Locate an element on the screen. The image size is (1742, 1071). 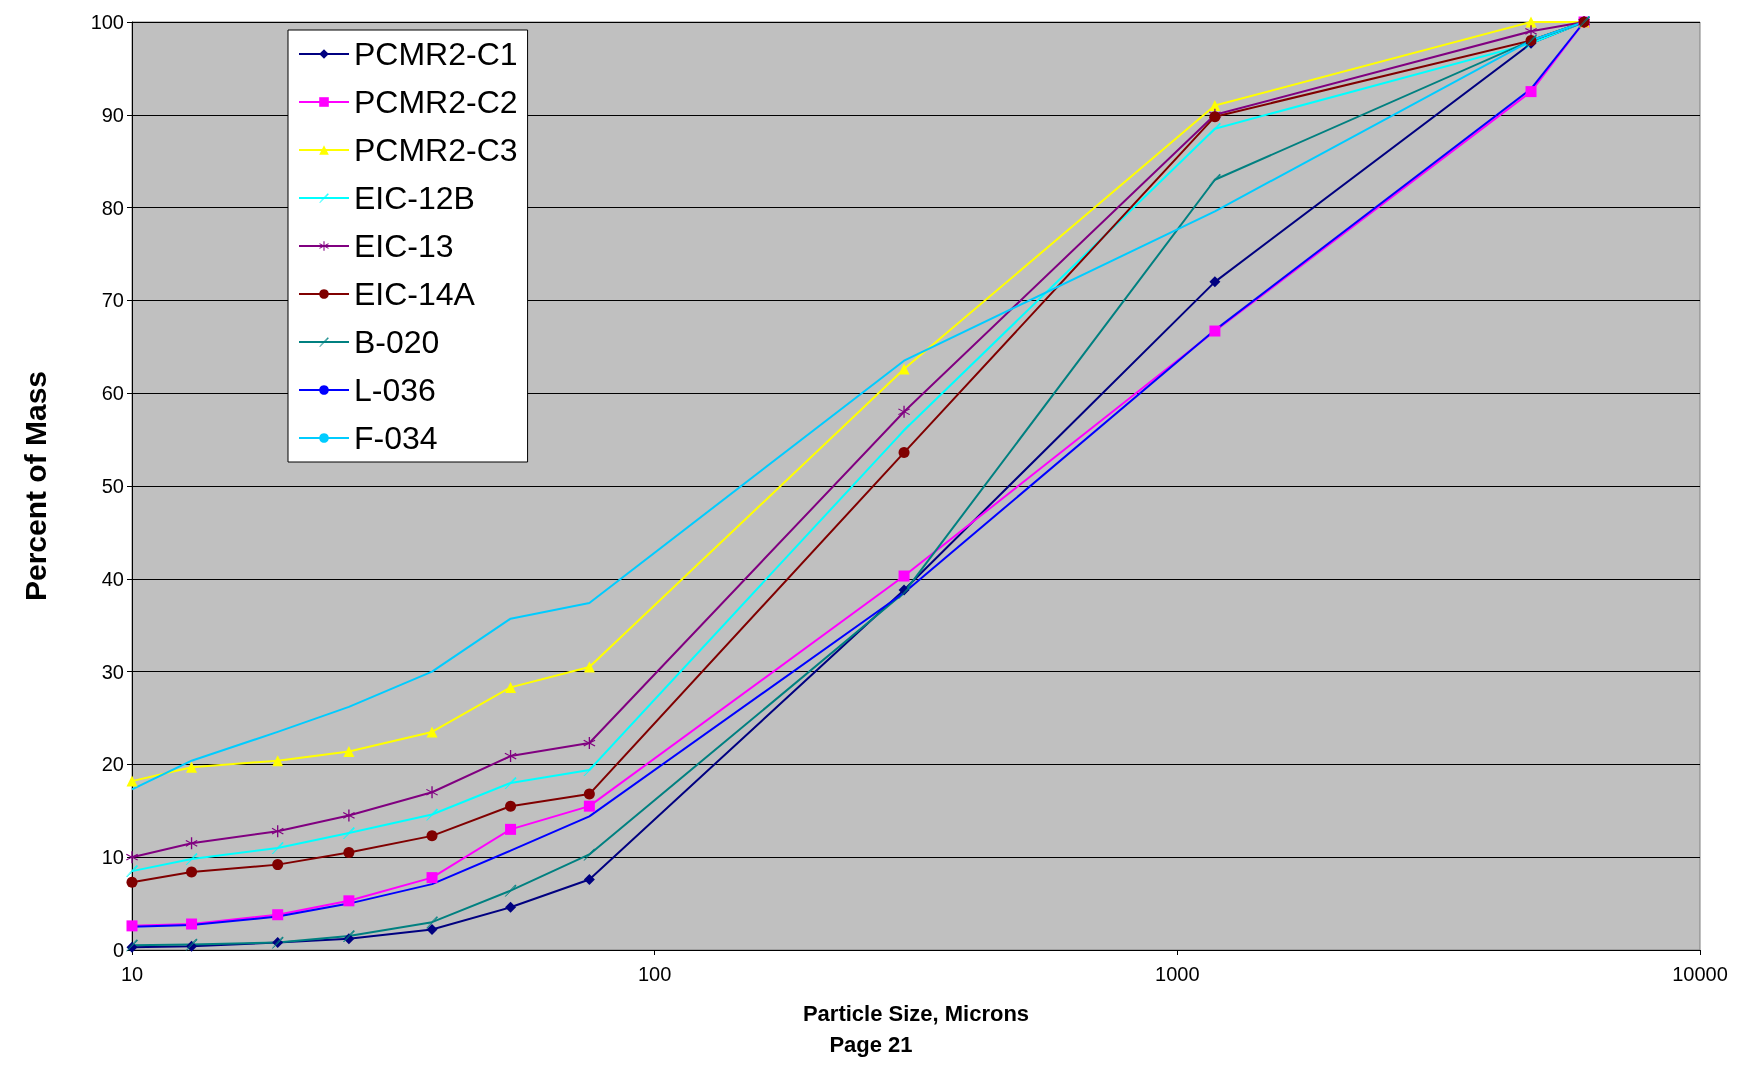
x-axis-title: Particle Size, Microns is located at coordinates (916, 1013).